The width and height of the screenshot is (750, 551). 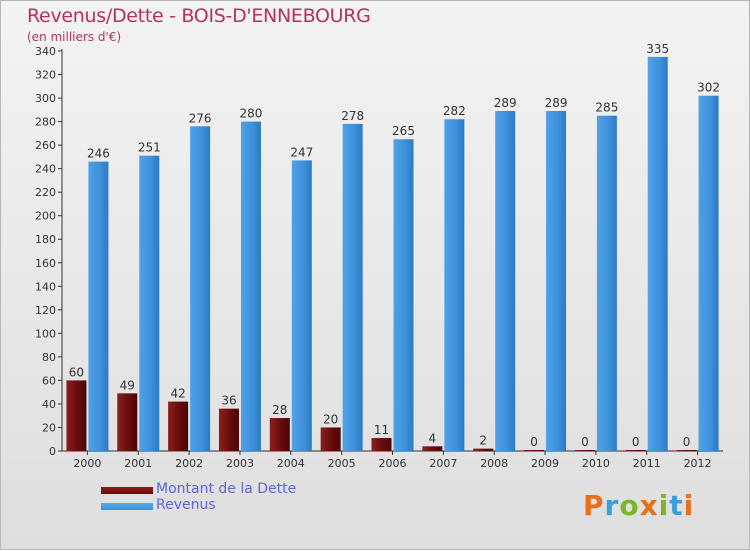 I want to click on y-tick-label: 180, so click(x=45, y=239).